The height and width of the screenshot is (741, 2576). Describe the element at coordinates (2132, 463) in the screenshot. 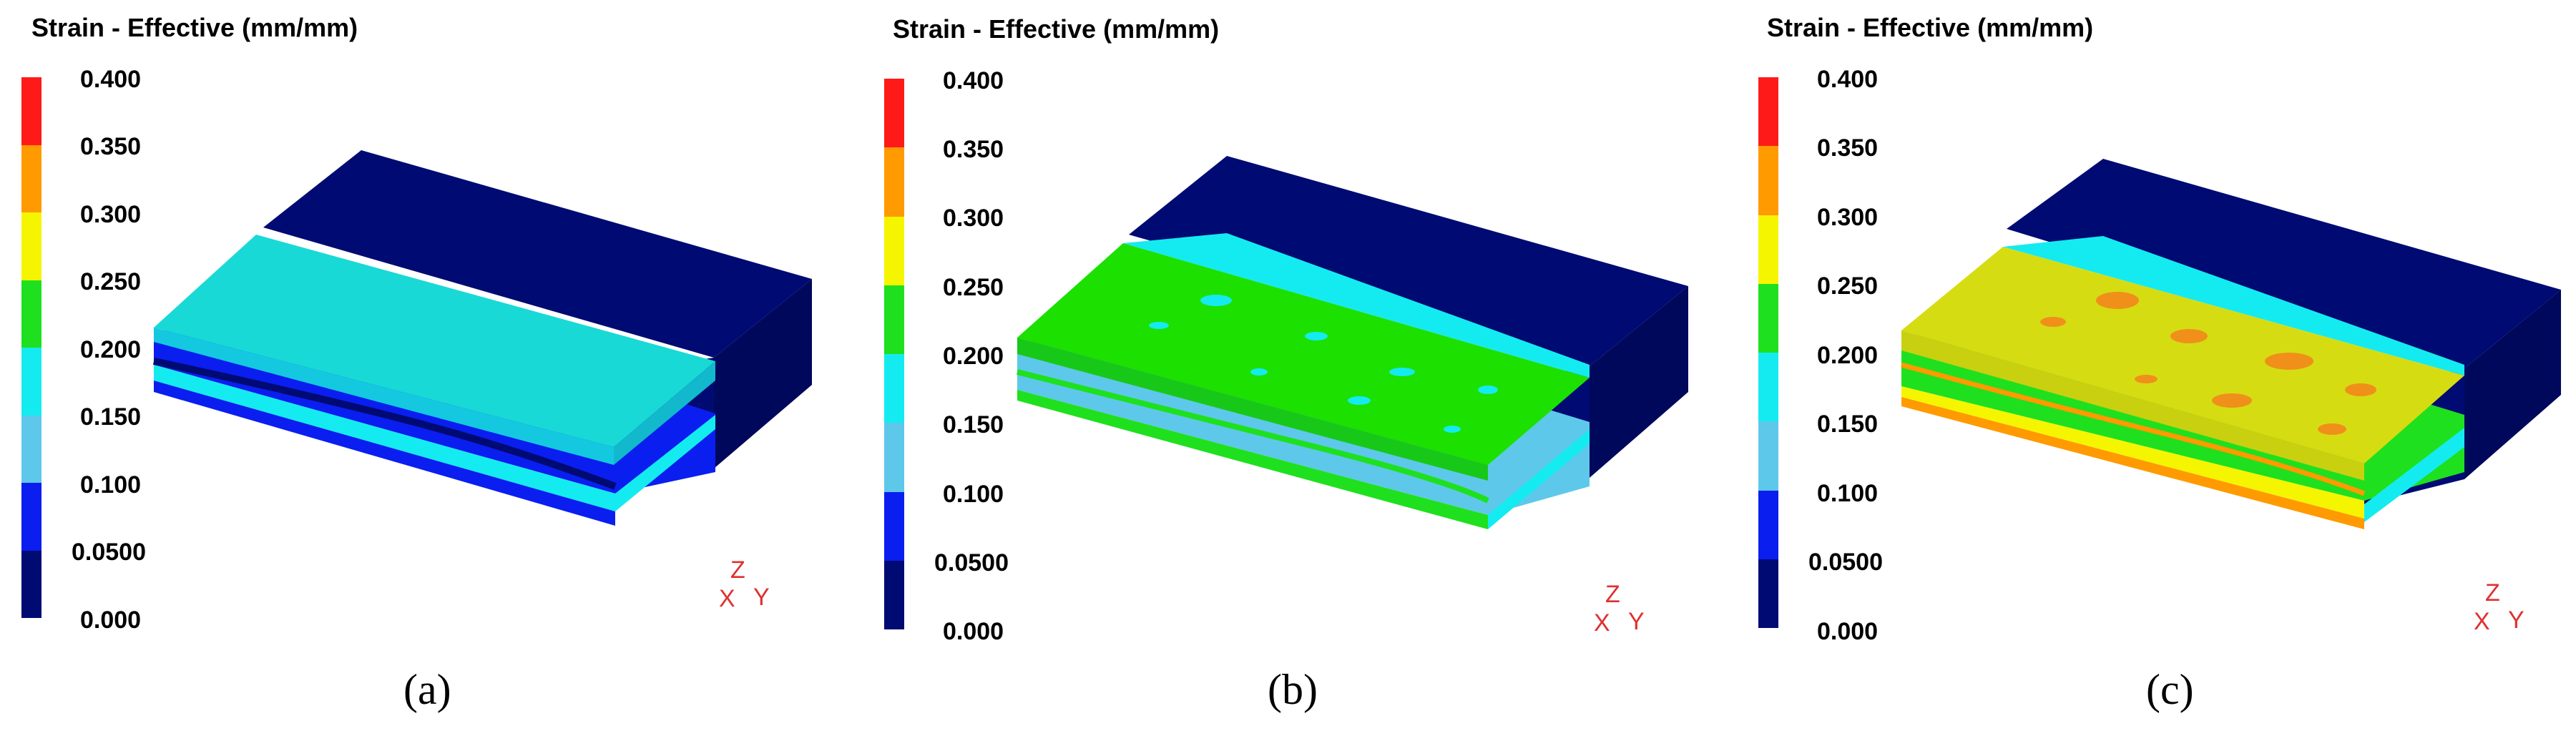

I see `layer-orange-bottom` at that location.